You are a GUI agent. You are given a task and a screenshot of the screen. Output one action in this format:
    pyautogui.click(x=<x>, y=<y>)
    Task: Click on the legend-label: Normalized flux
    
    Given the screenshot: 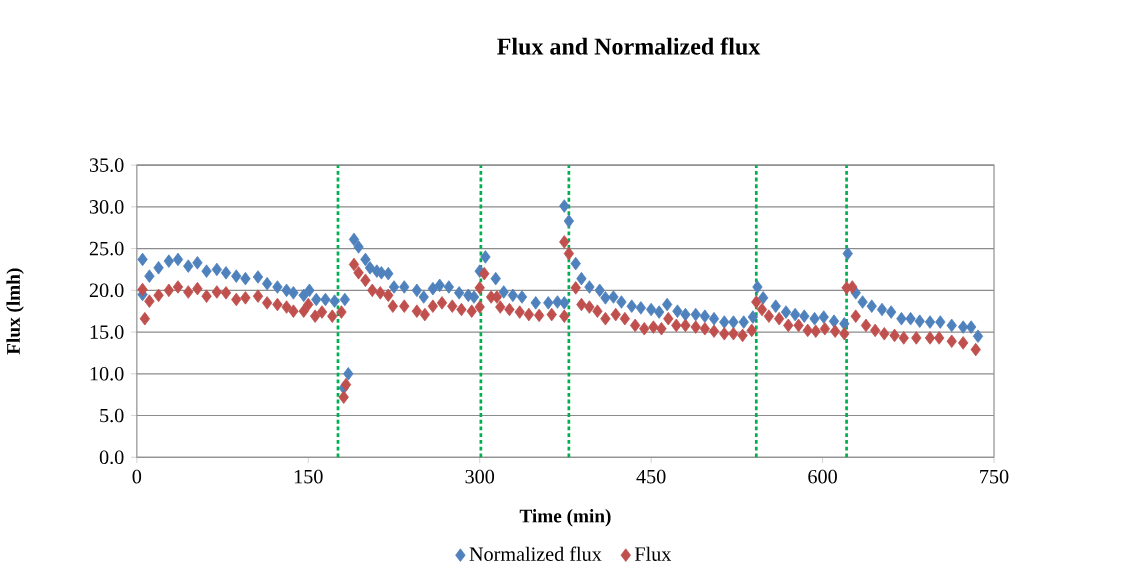 What is the action you would take?
    pyautogui.click(x=535, y=553)
    